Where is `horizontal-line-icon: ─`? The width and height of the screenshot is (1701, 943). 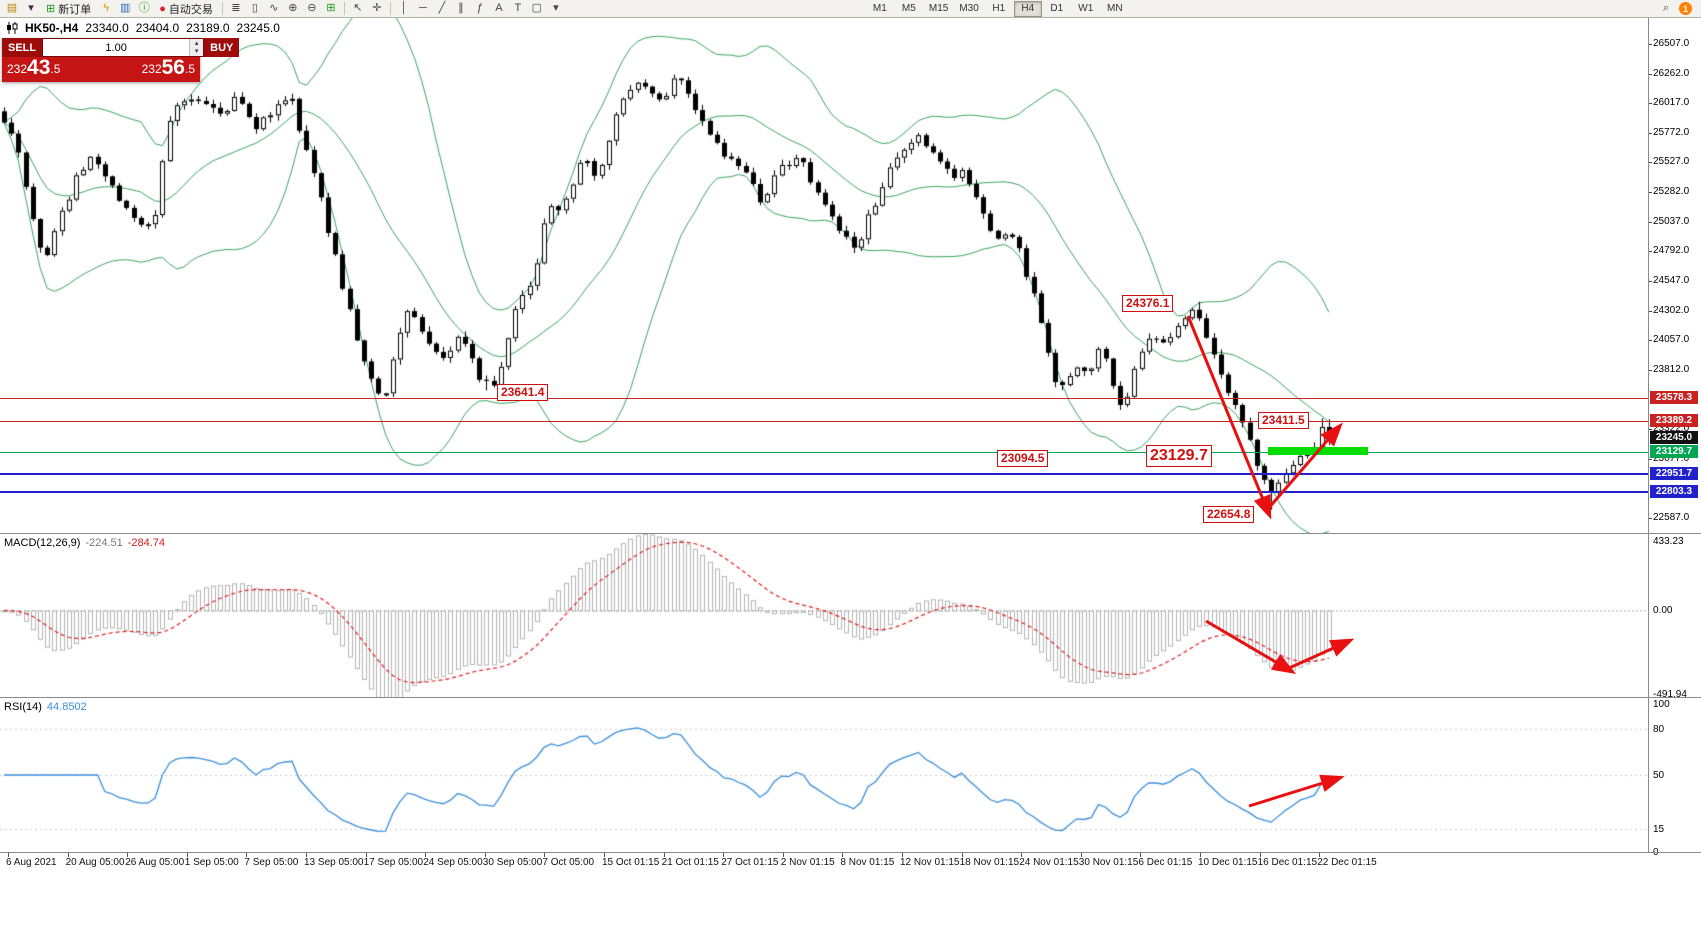
horizontal-line-icon: ─ is located at coordinates (423, 8).